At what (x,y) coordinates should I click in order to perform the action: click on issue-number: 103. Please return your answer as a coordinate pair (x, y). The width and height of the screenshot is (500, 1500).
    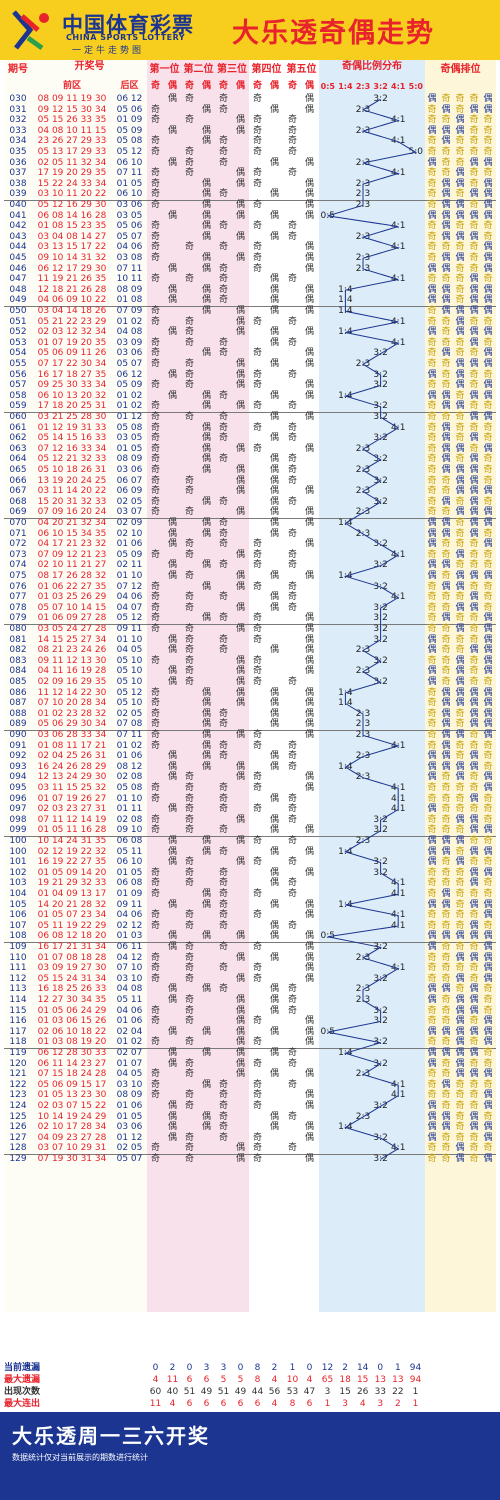
    Looking at the image, I should click on (18, 883).